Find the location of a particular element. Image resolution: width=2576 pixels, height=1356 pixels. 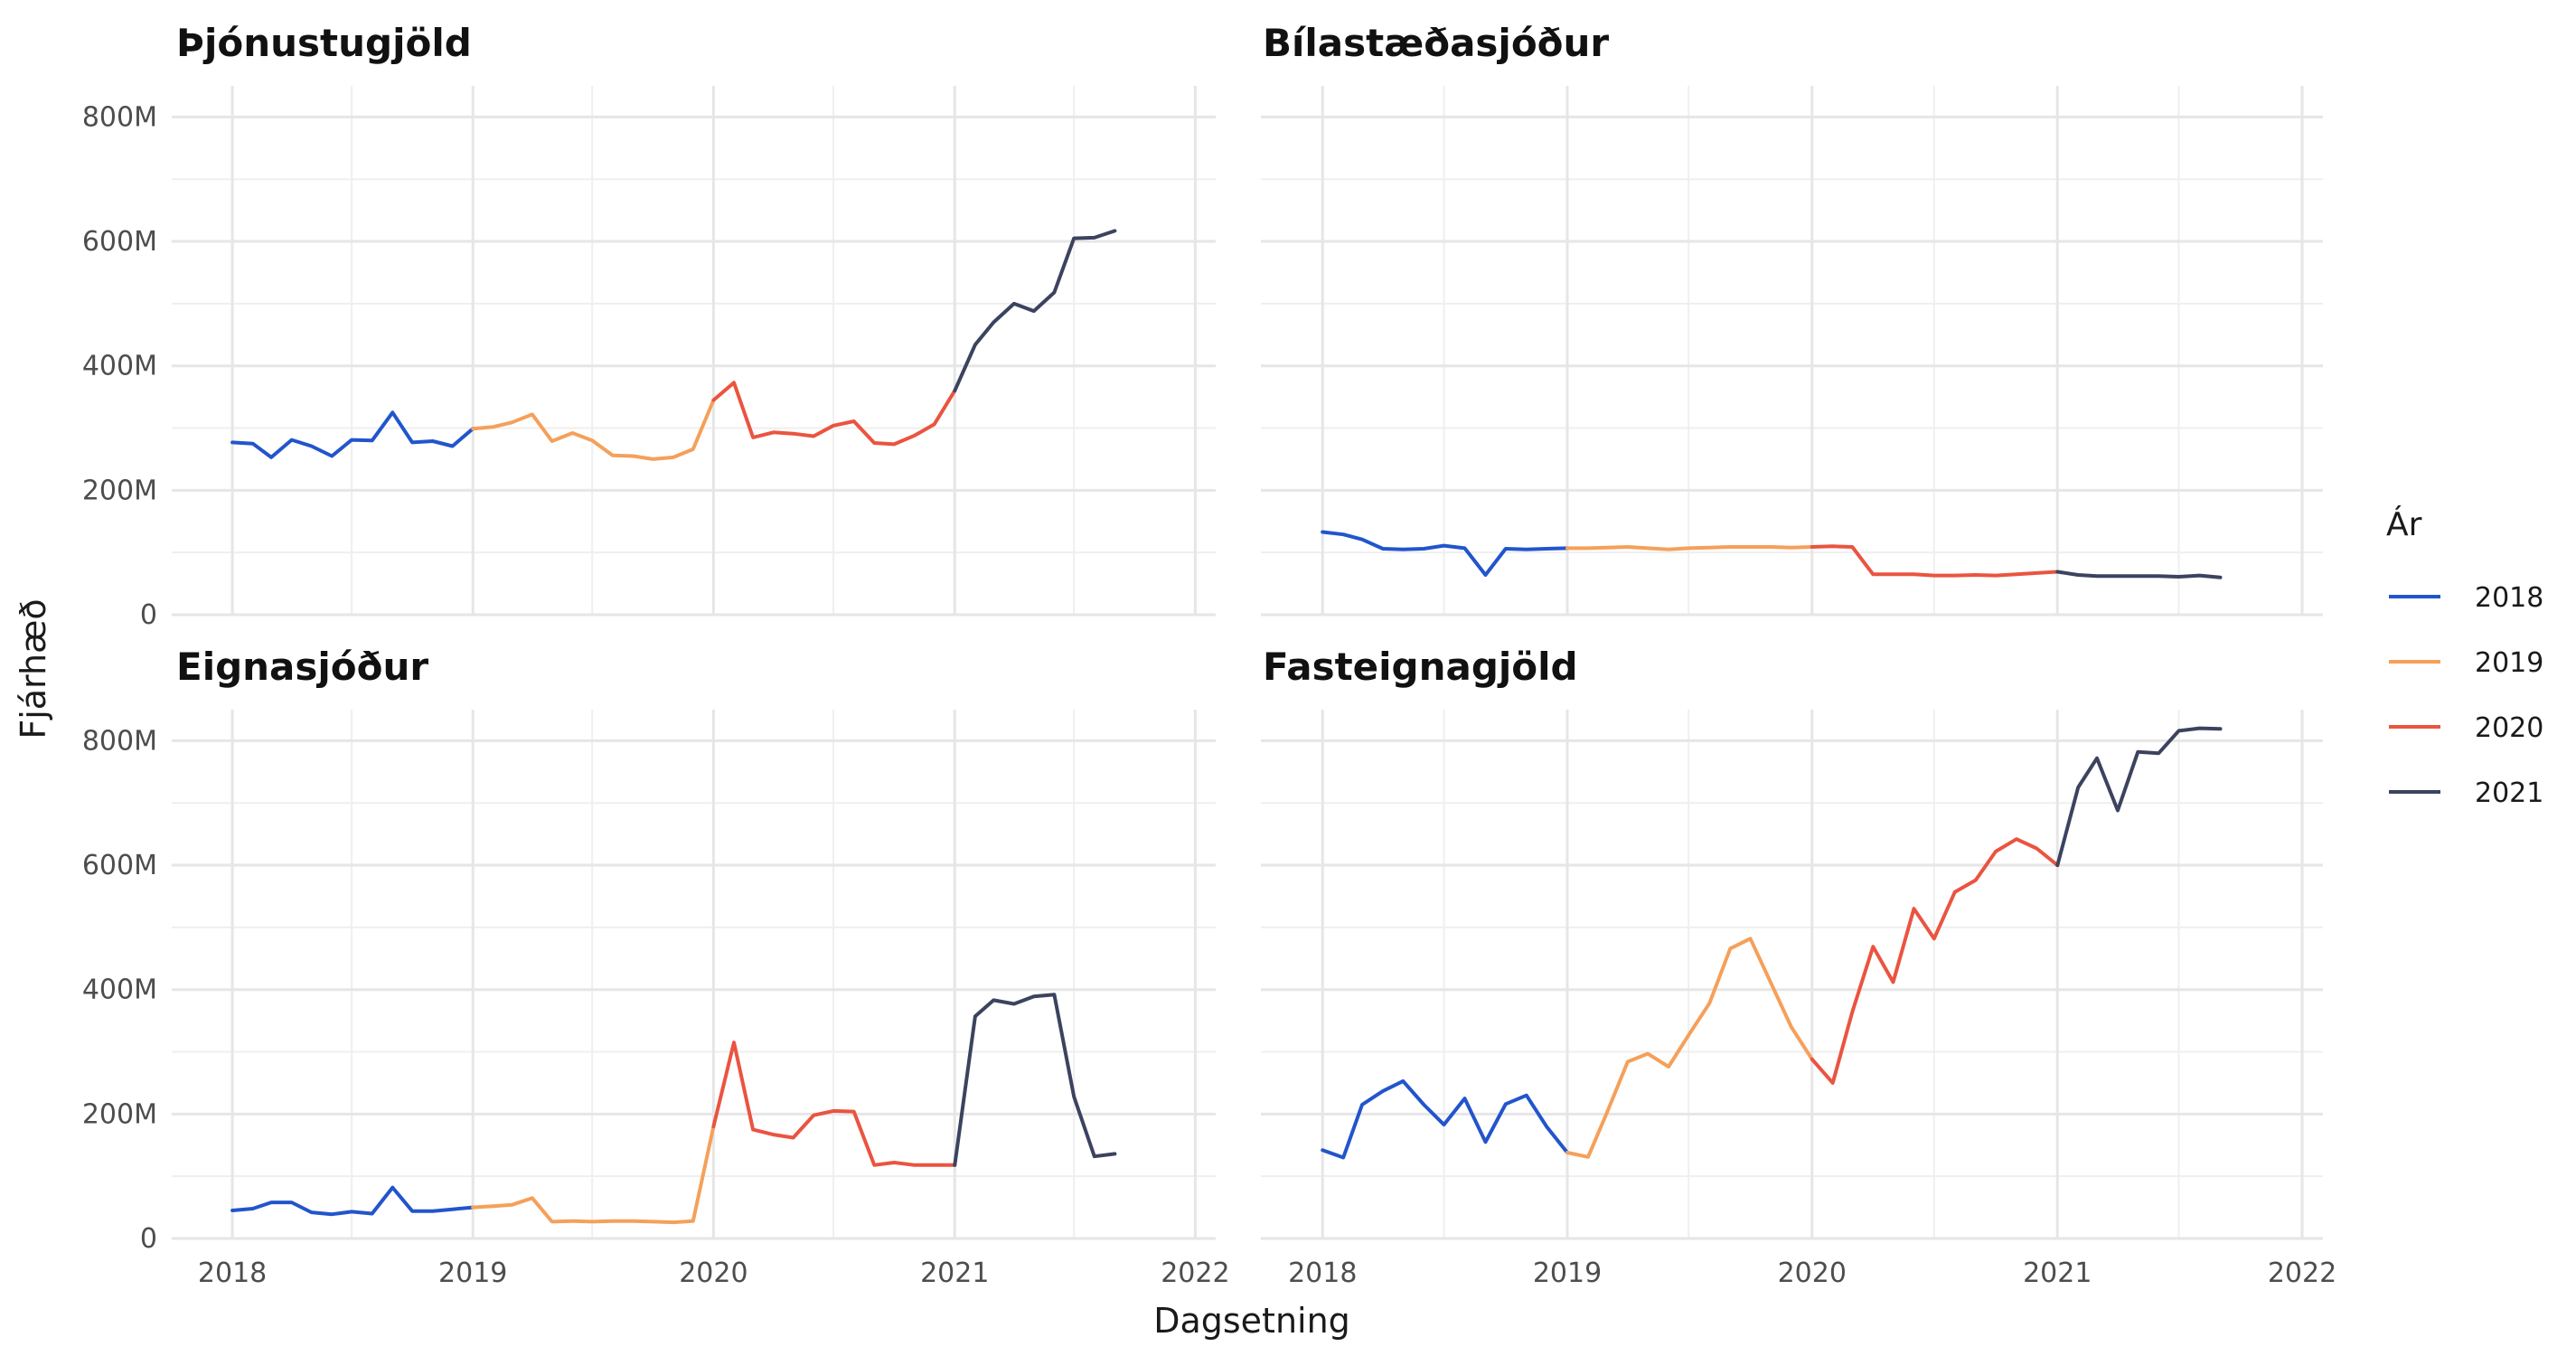

panel-title: Bílastæðasjóður is located at coordinates (1436, 43).